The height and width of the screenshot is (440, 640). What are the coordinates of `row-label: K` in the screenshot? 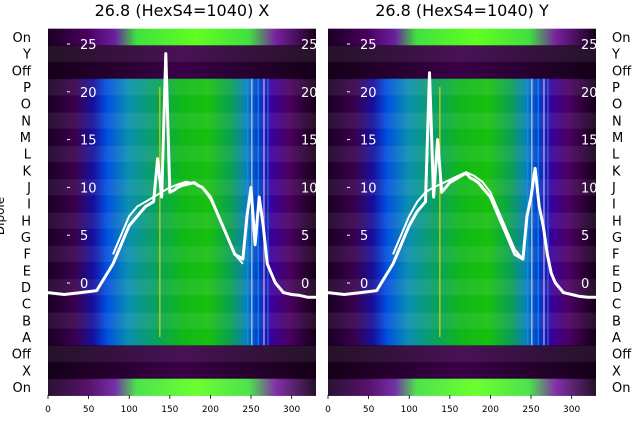 It's located at (26, 171).